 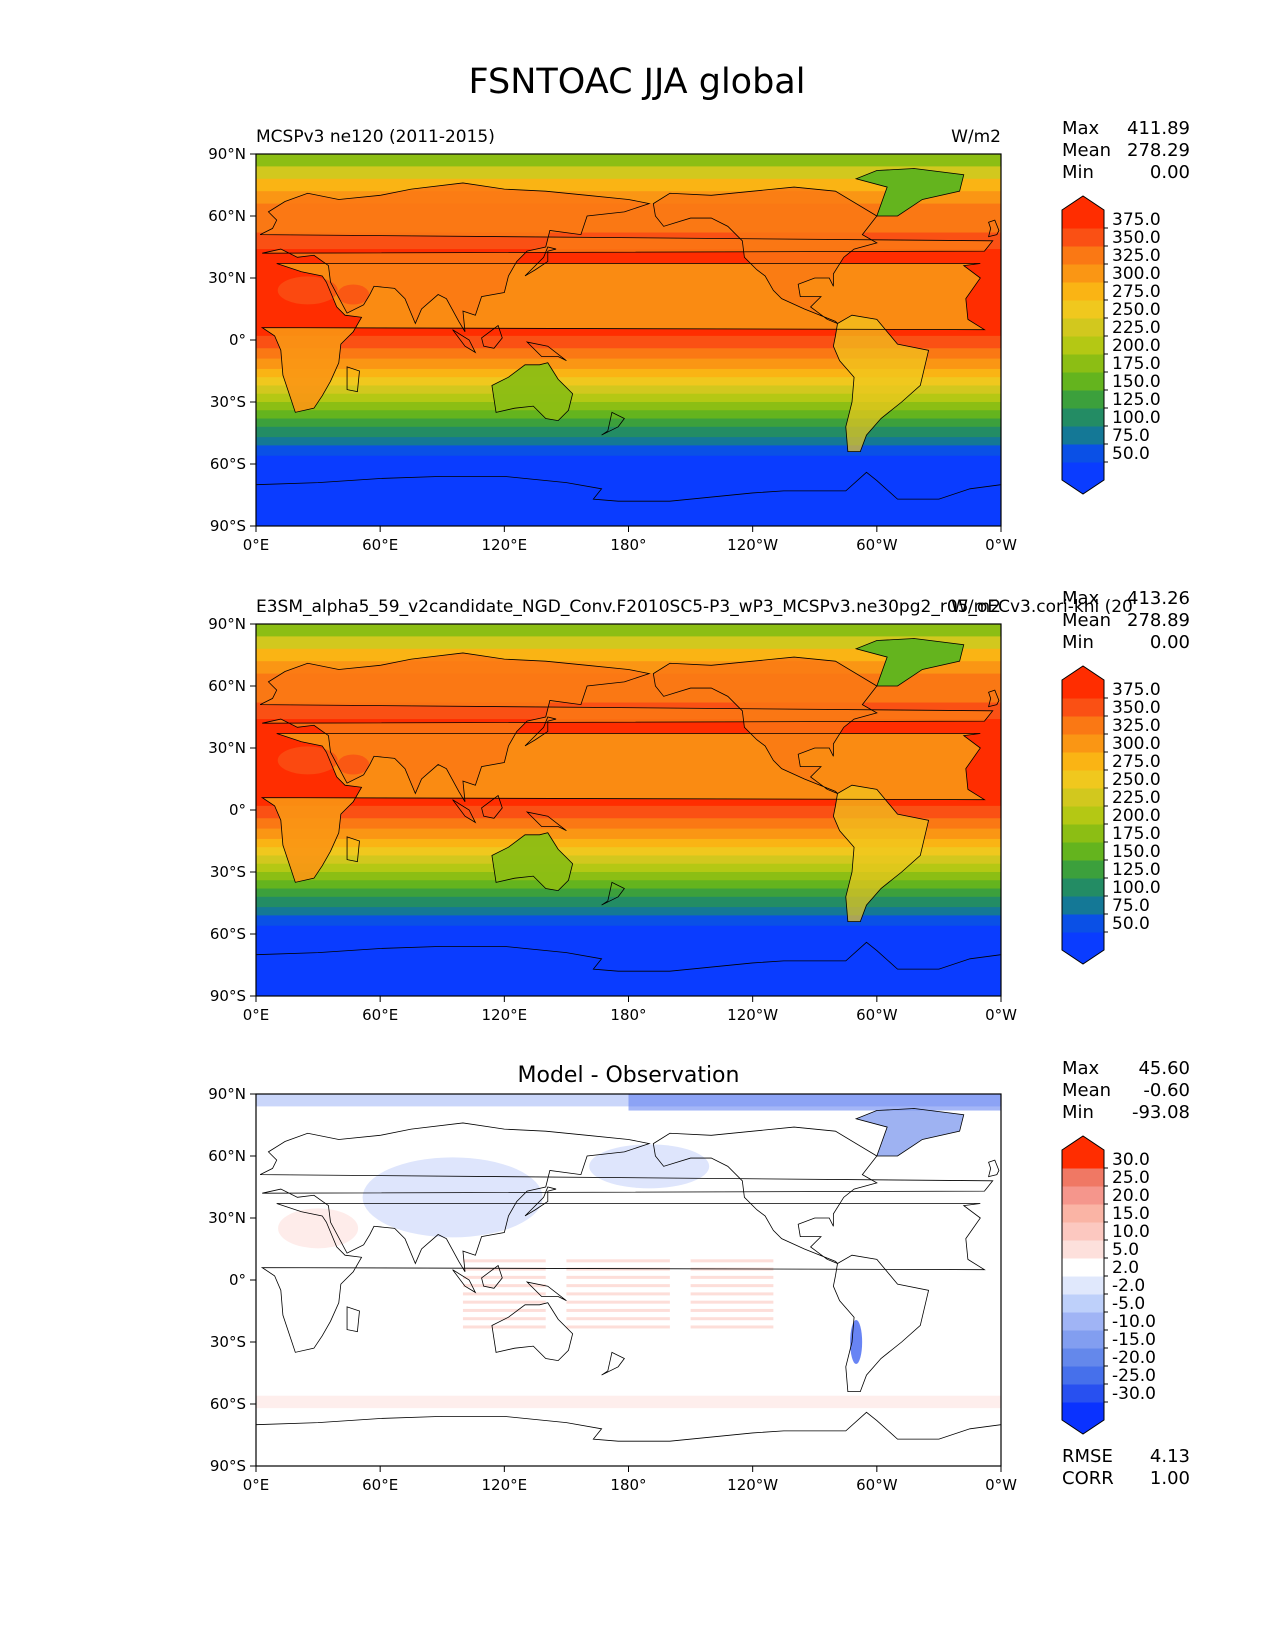 I want to click on npac-negative, so click(x=649, y=1166).